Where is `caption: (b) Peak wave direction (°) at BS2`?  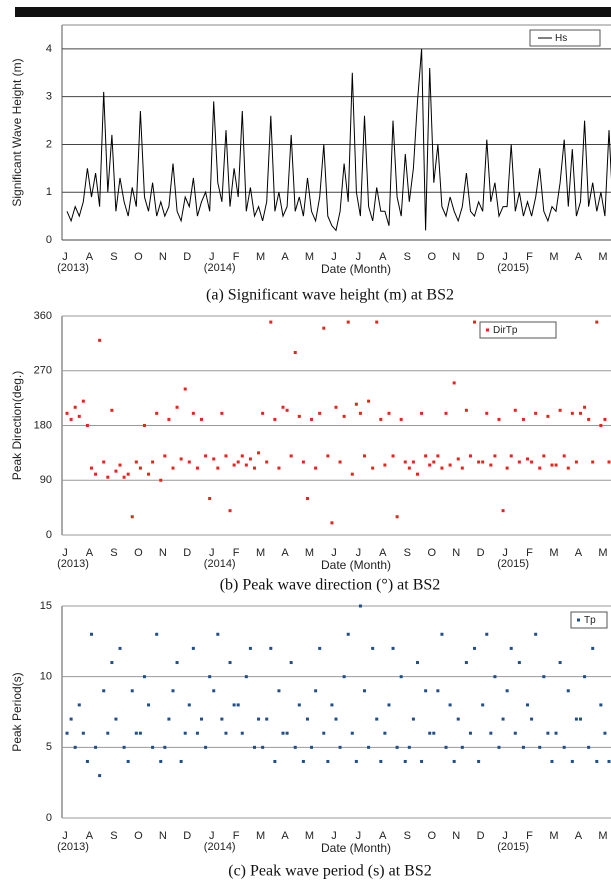
caption: (b) Peak wave direction (°) at BS2 is located at coordinates (330, 585).